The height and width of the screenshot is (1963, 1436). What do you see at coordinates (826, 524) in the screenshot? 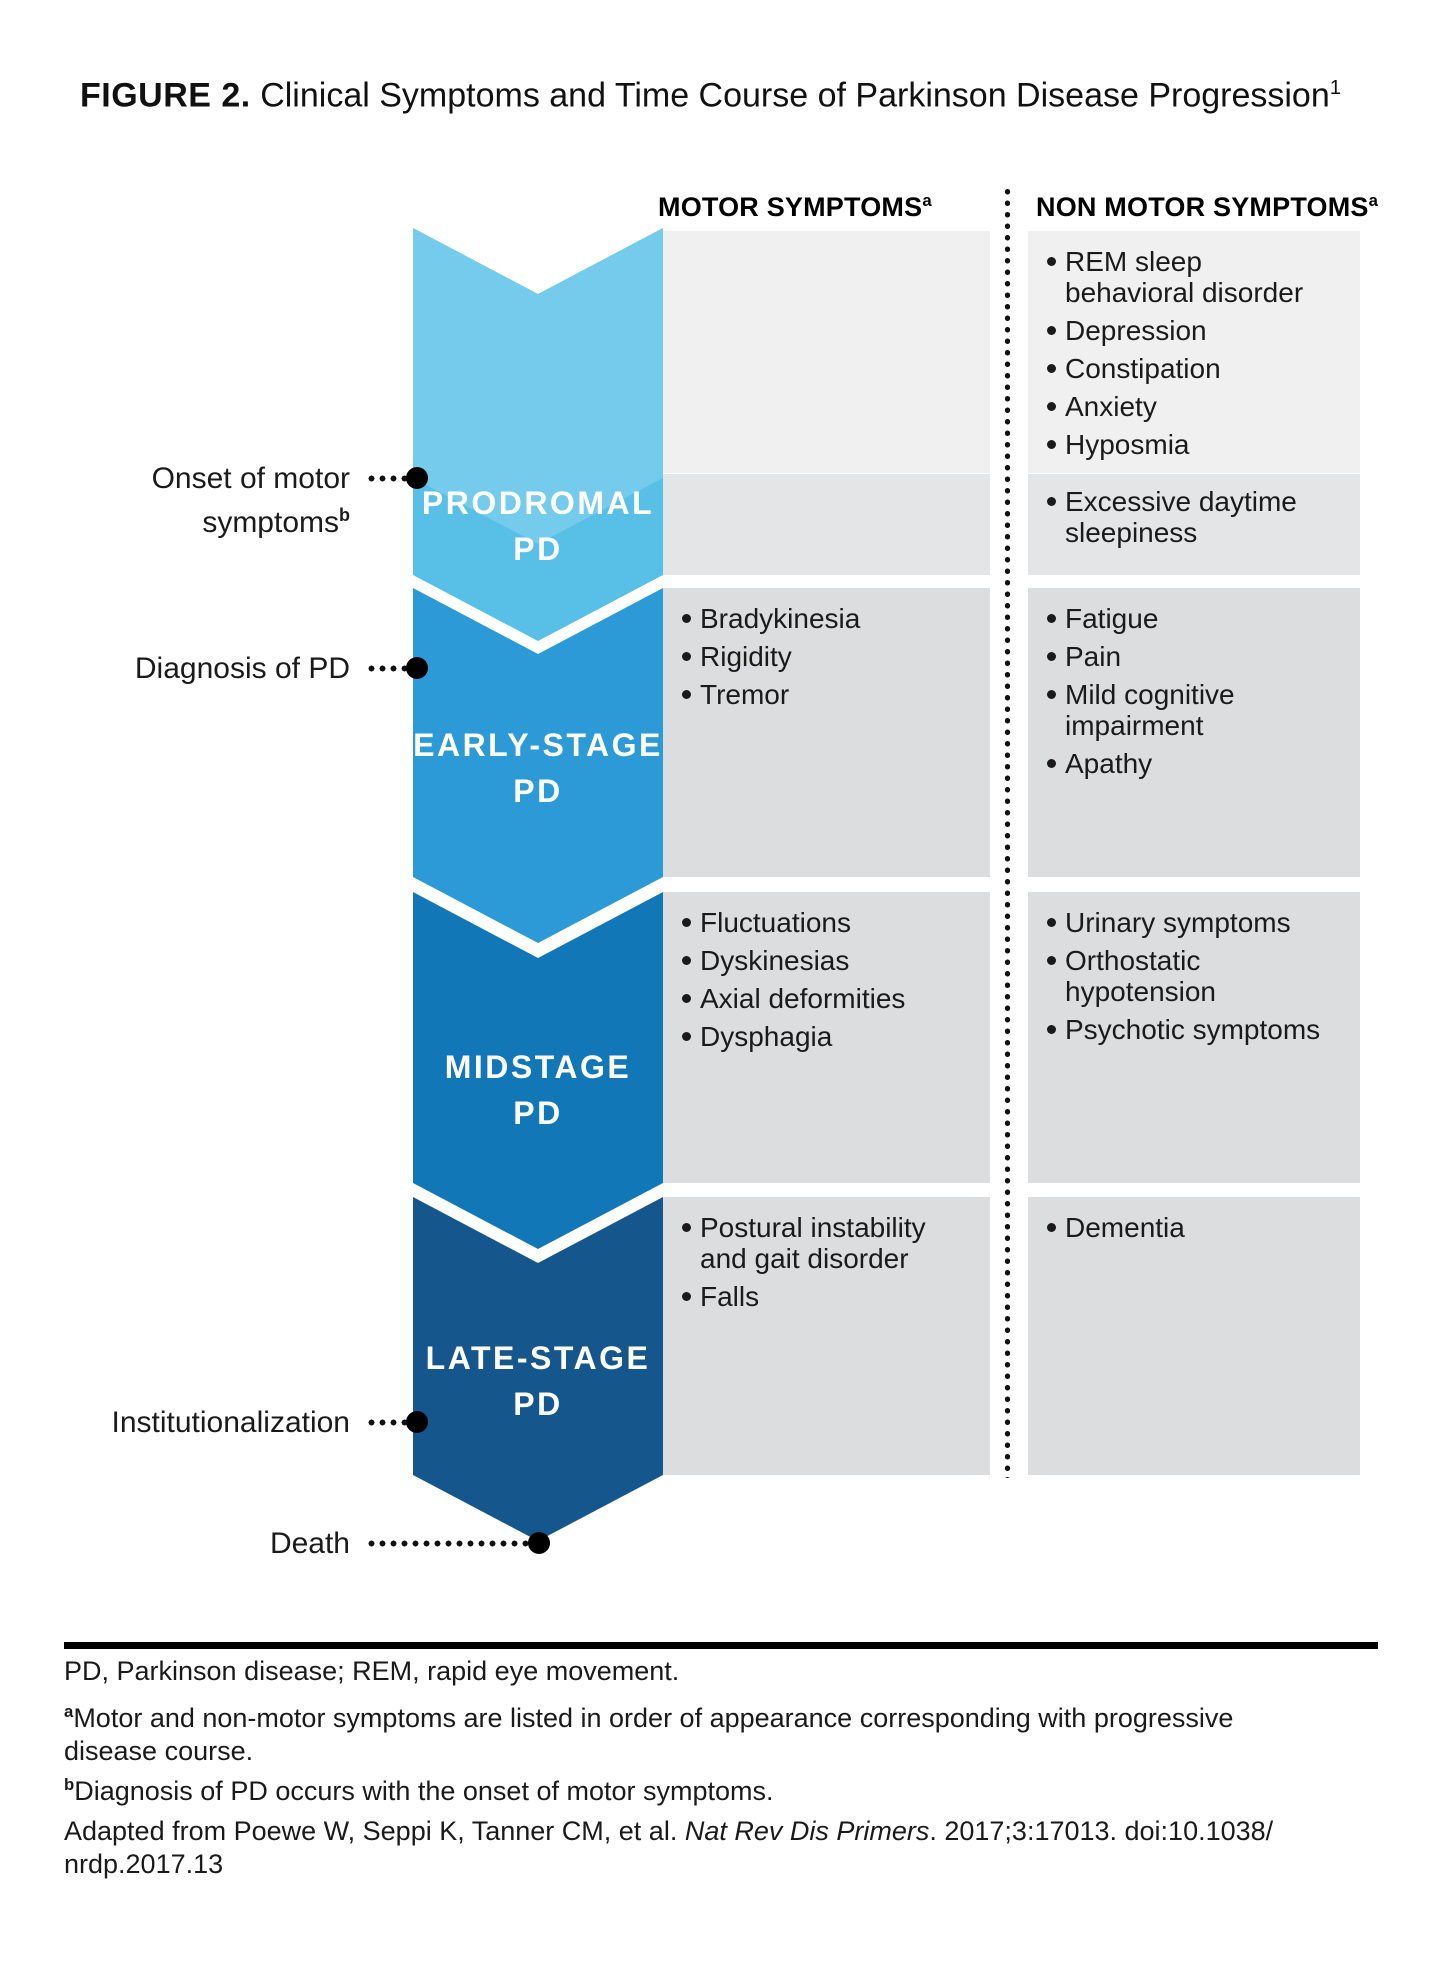
I see `symptom-box-motor-prodromal-lower-empty` at bounding box center [826, 524].